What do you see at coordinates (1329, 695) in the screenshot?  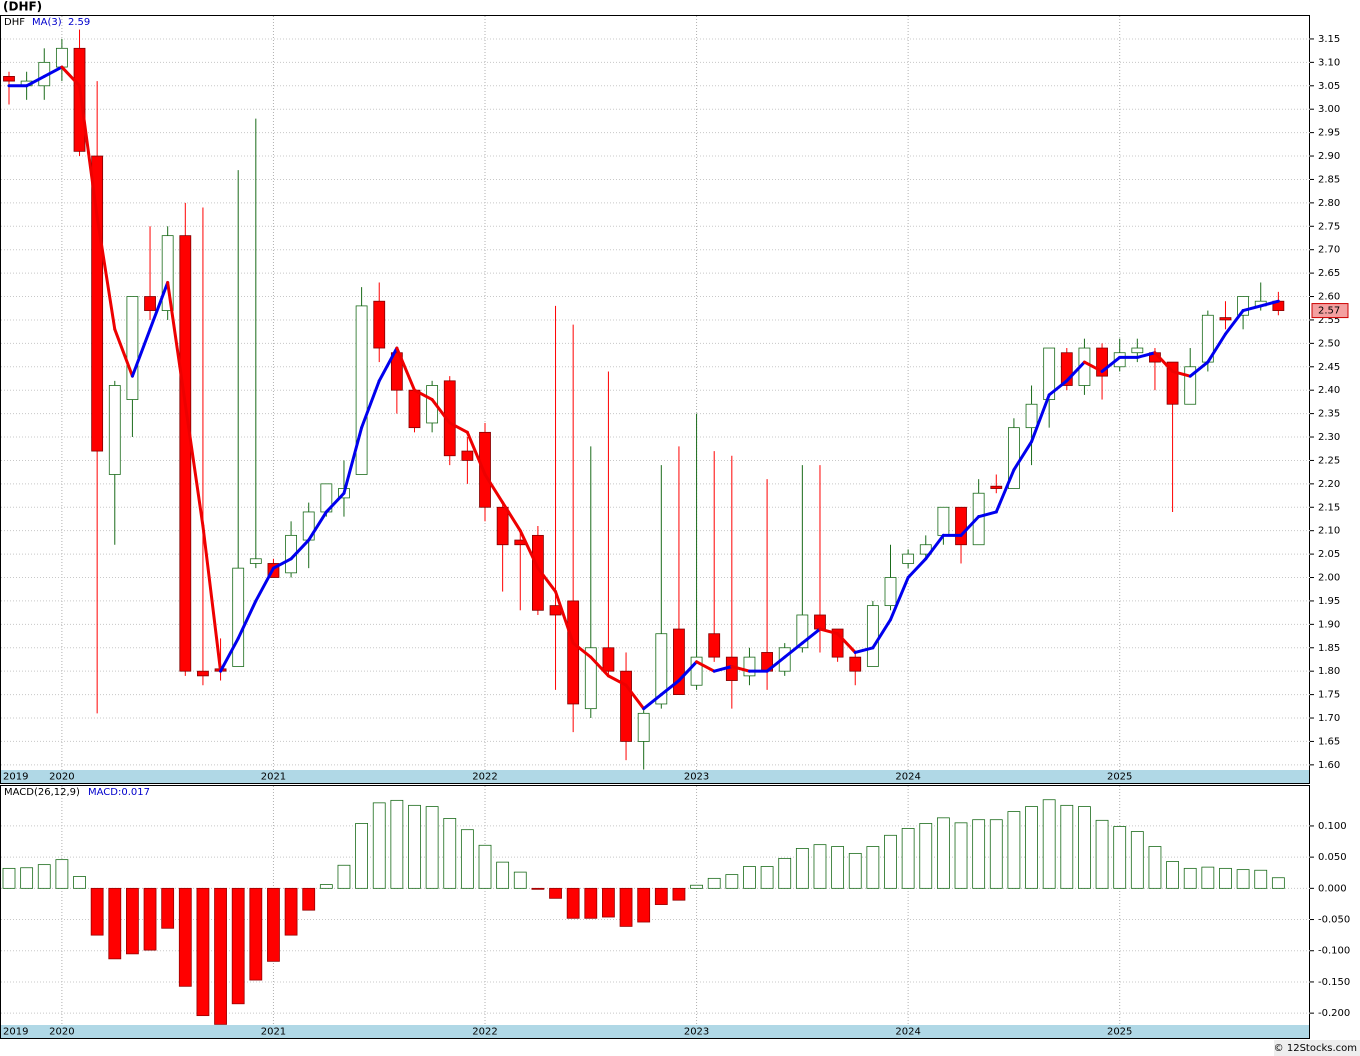 I see `y-tick-label: 1.75` at bounding box center [1329, 695].